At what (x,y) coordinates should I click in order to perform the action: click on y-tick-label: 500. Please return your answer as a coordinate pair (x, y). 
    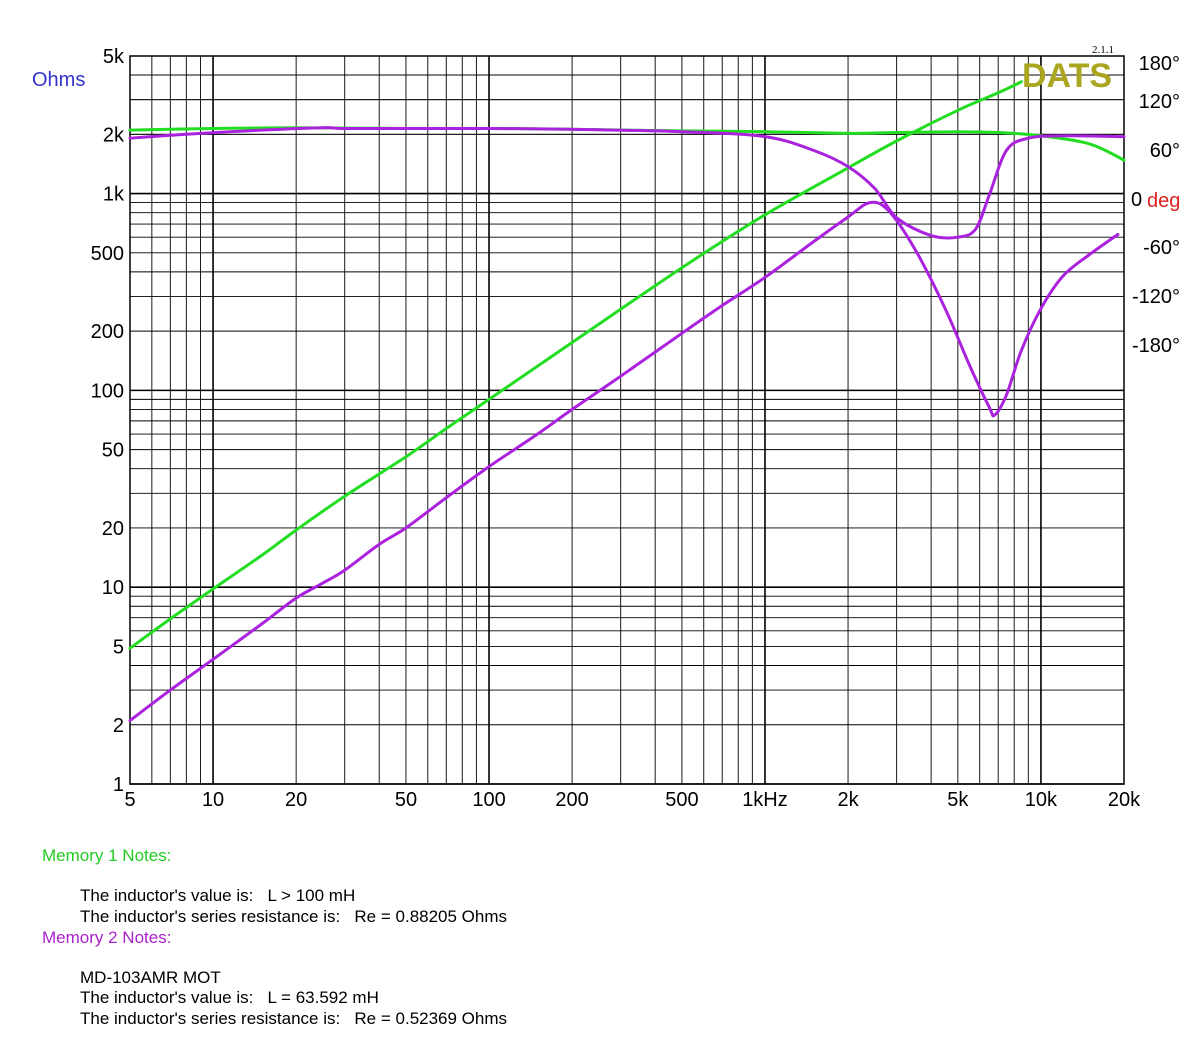
    Looking at the image, I should click on (107, 254).